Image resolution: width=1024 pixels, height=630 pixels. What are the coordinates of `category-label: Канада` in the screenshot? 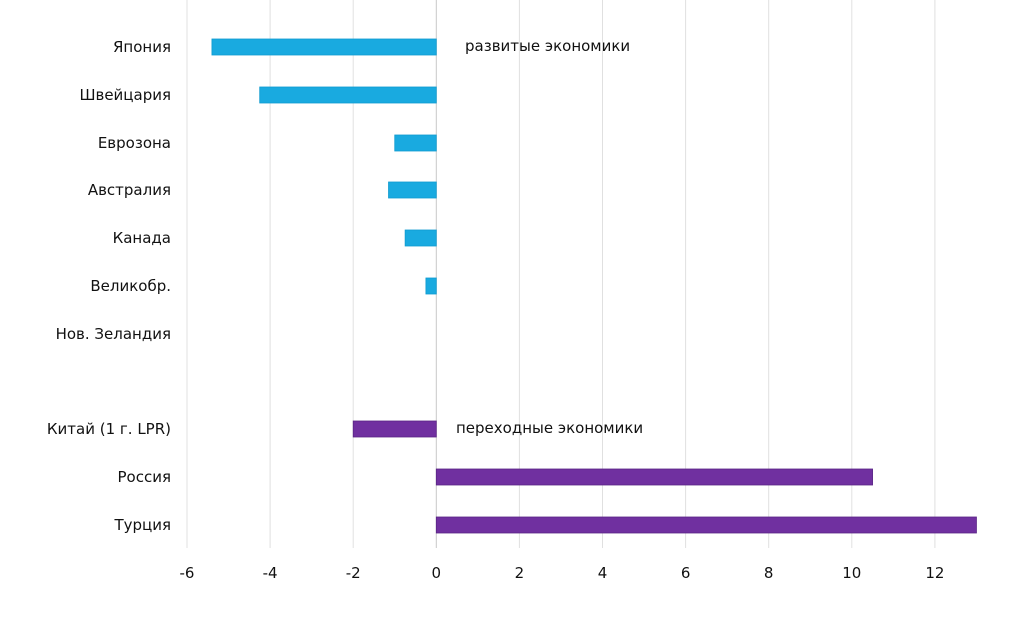 It's located at (142, 238).